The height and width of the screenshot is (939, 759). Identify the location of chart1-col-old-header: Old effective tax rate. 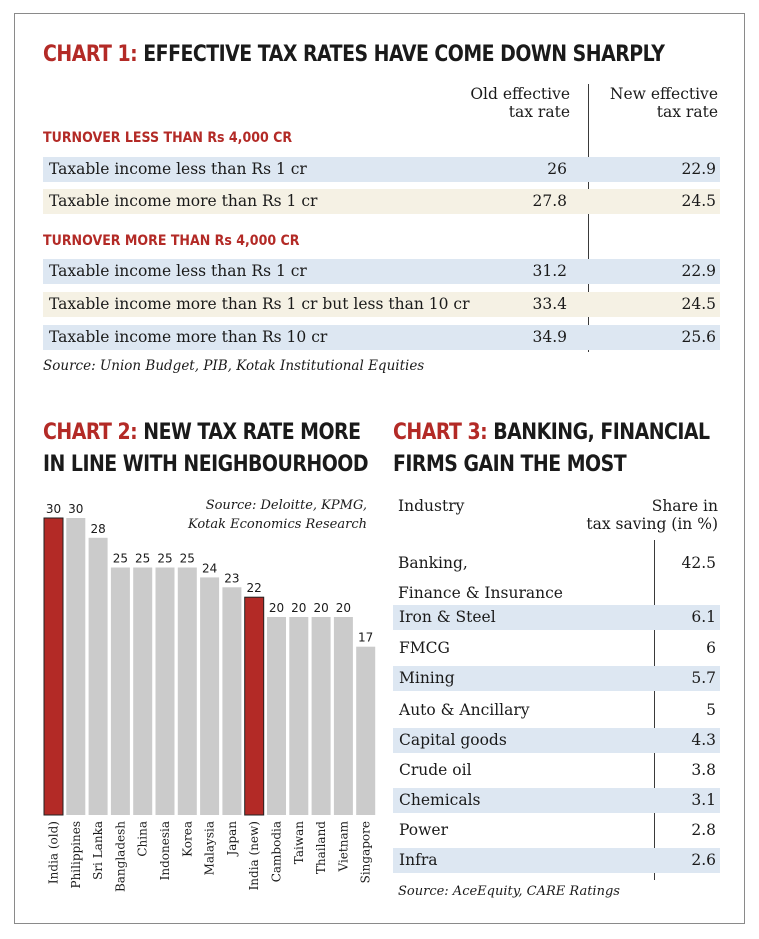
(500, 103).